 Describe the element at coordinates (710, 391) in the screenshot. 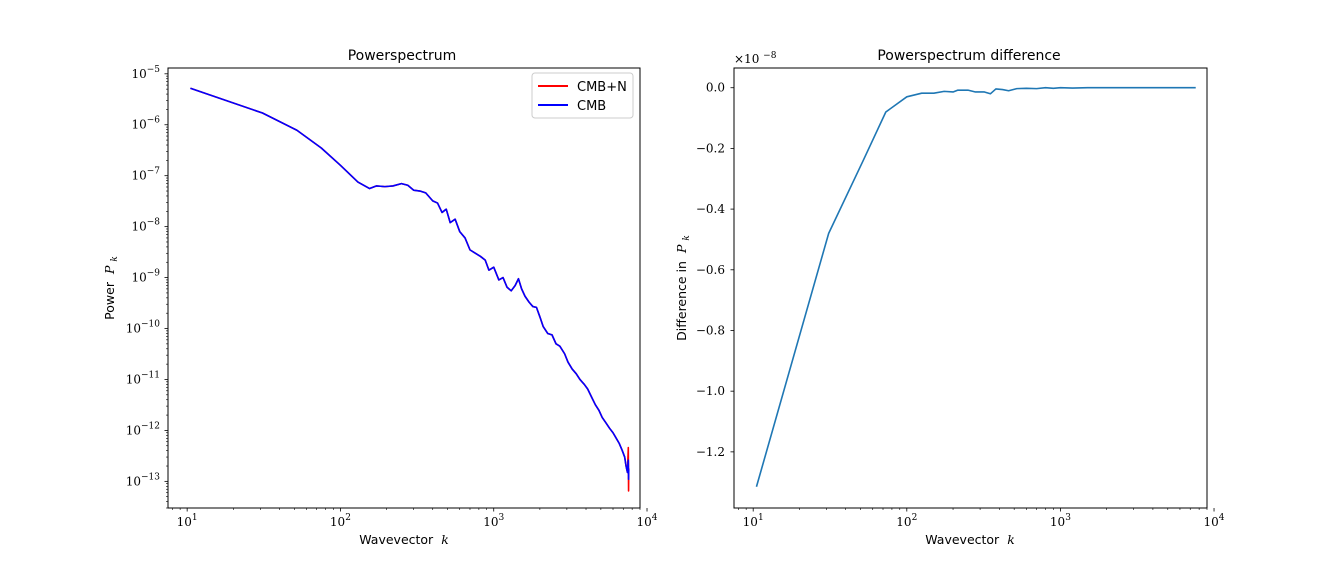

I see `y-tick-label: −1.0` at that location.